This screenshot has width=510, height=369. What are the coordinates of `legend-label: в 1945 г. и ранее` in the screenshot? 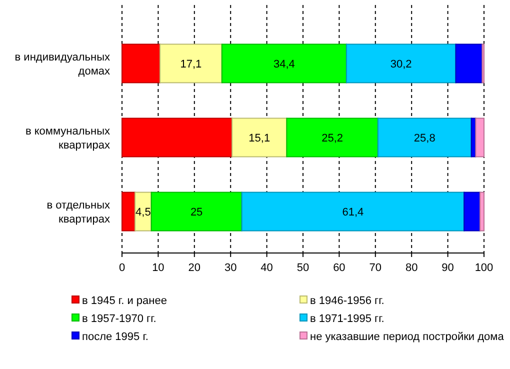 It's located at (124, 300).